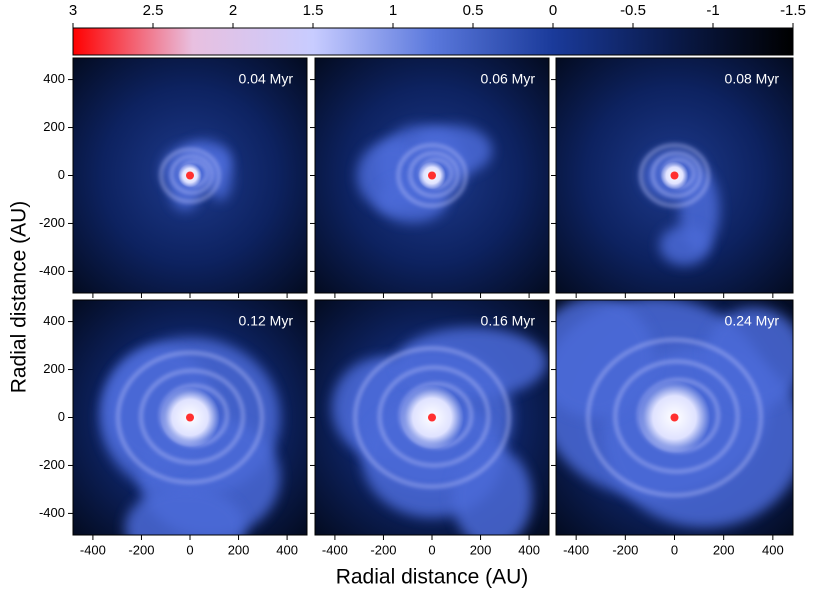 The width and height of the screenshot is (817, 595). What do you see at coordinates (266, 79) in the screenshot?
I see `panel-time-label: 0.04 Myr` at bounding box center [266, 79].